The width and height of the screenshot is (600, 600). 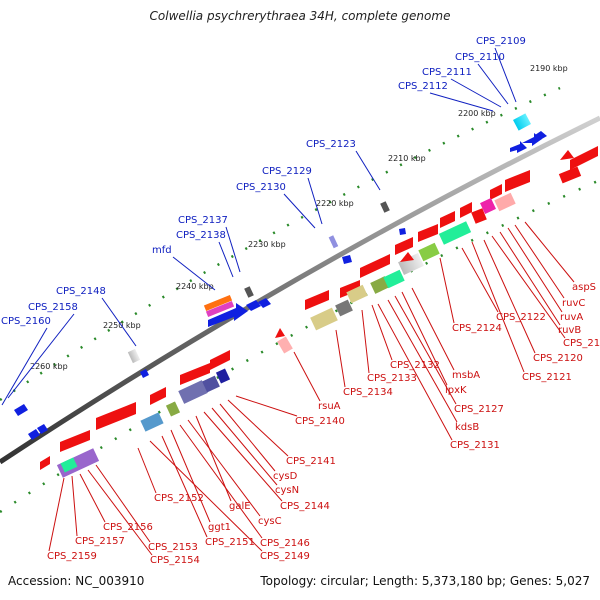 What do you see at coordinates (415, 365) in the screenshot?
I see `gene-label: CPS_2132` at bounding box center [415, 365].